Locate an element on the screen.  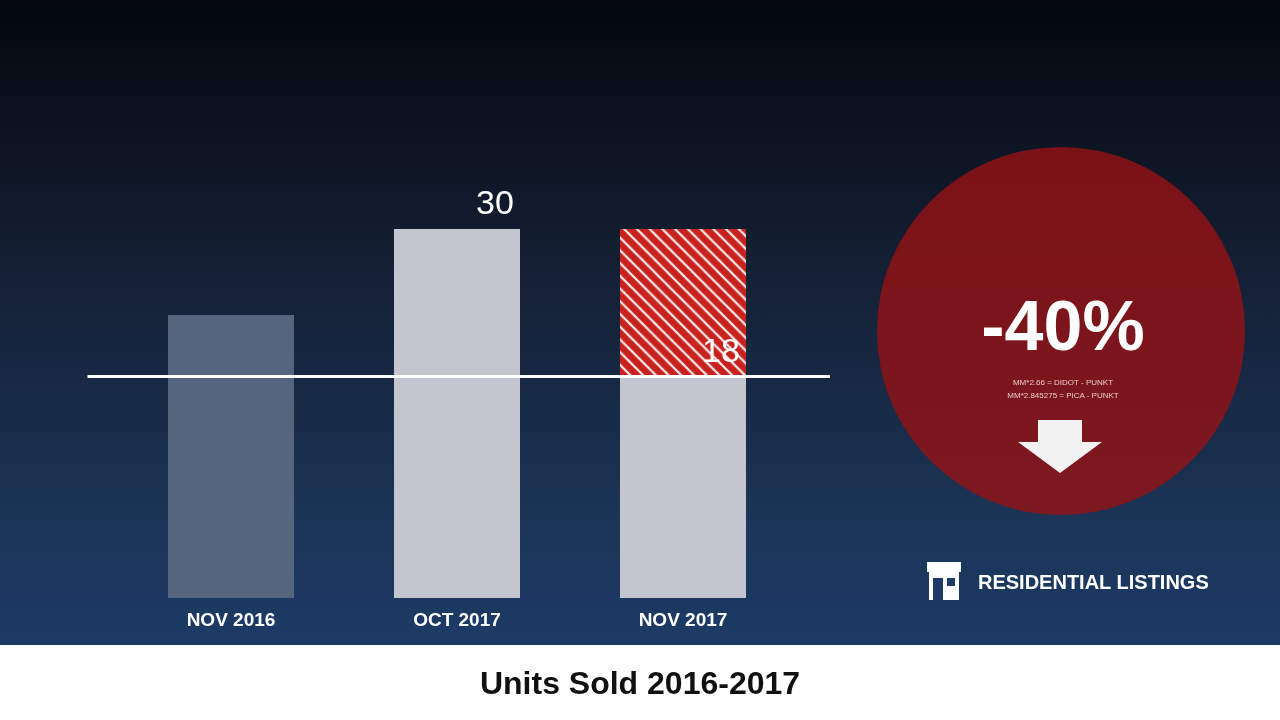
x-tick-label: OCT 2017 is located at coordinates (457, 619).